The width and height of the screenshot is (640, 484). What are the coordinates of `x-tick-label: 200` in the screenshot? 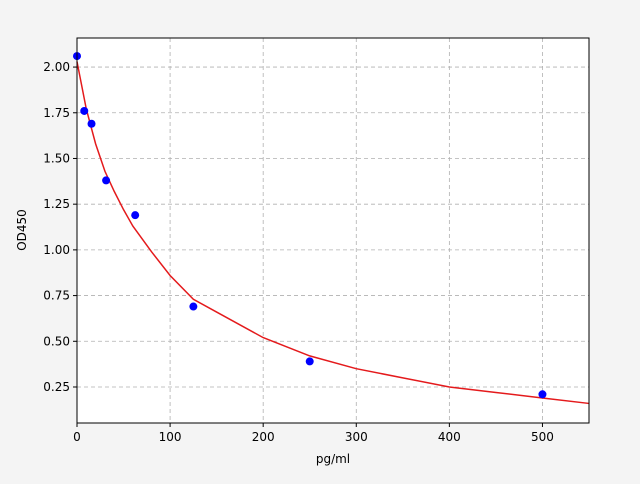 It's located at (263, 437).